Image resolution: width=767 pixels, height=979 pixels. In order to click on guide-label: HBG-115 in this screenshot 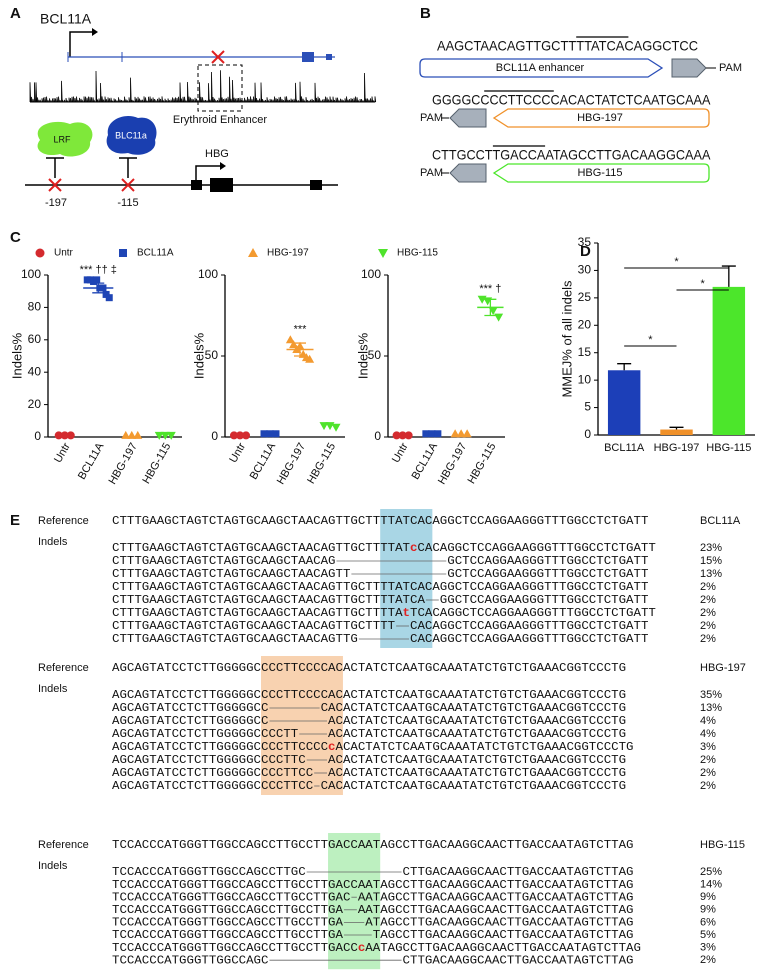, I will do `click(599, 173)`.